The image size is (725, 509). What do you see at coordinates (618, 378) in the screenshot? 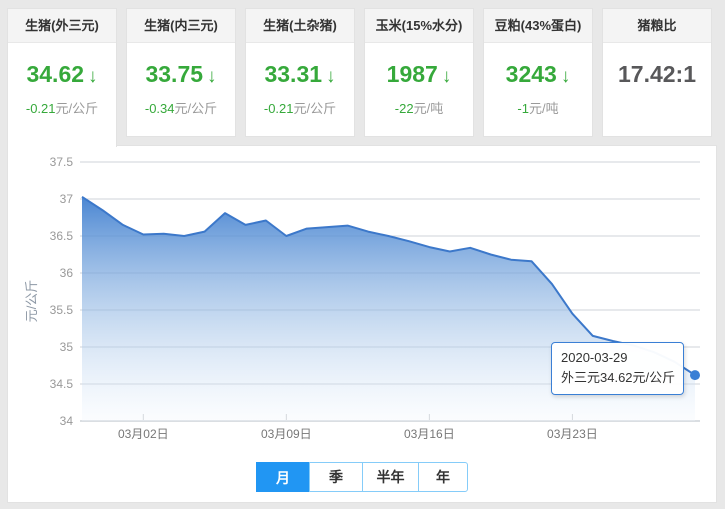
I see `tooltip-value: 外三元34.62元/公斤` at bounding box center [618, 378].